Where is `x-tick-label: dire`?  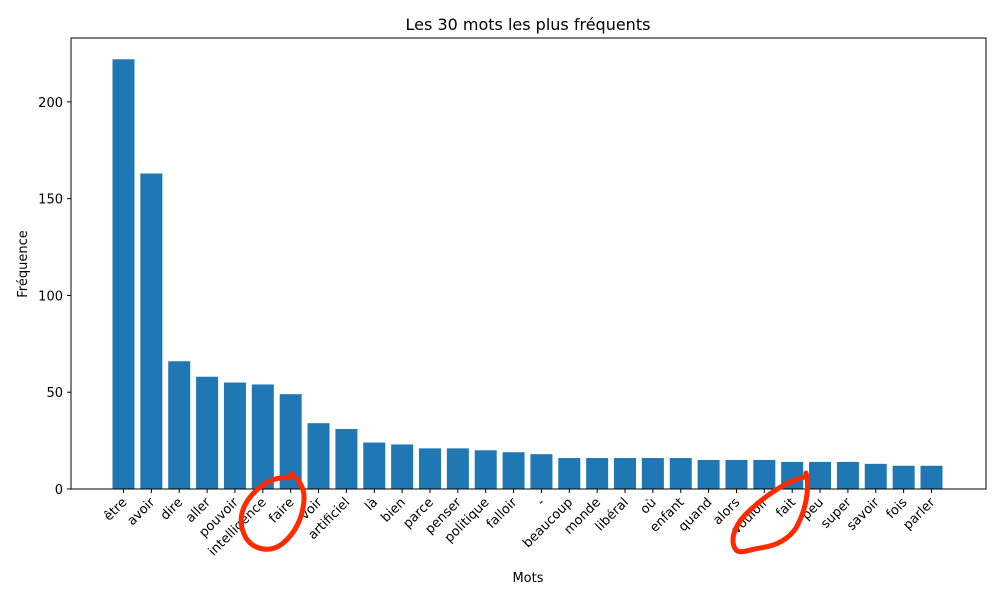
x-tick-label: dire is located at coordinates (172, 509).